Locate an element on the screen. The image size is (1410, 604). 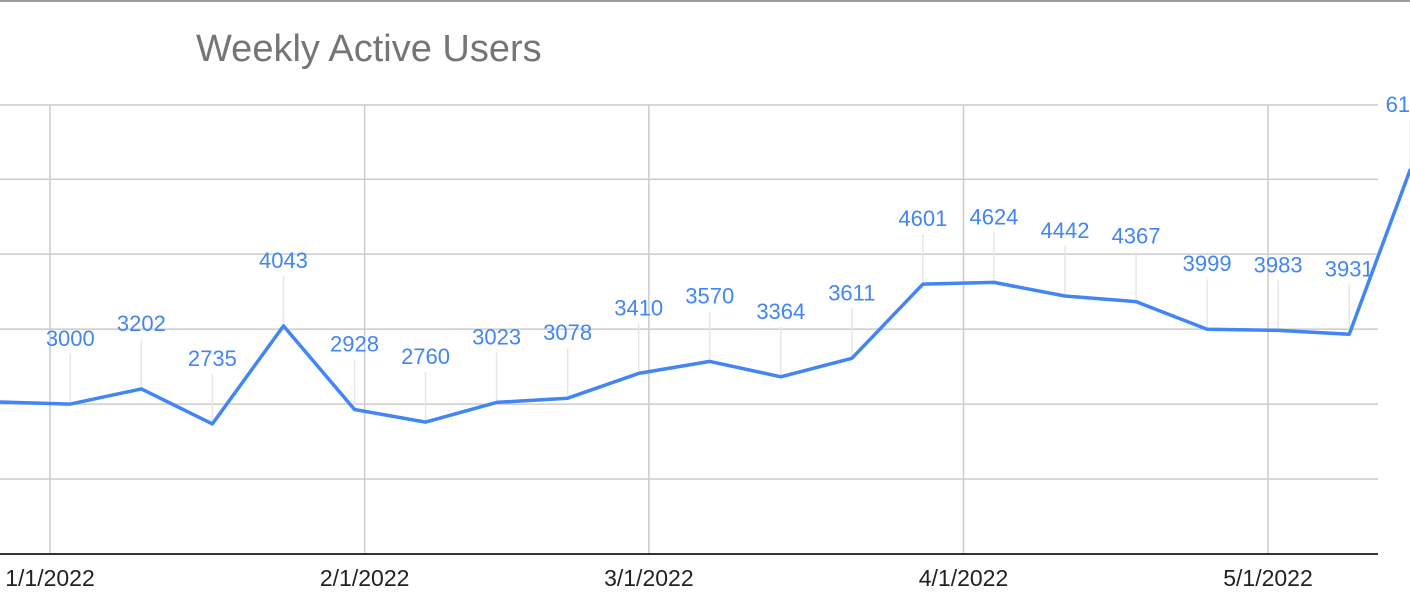
x-tick-label: 2/1/2022 is located at coordinates (365, 578).